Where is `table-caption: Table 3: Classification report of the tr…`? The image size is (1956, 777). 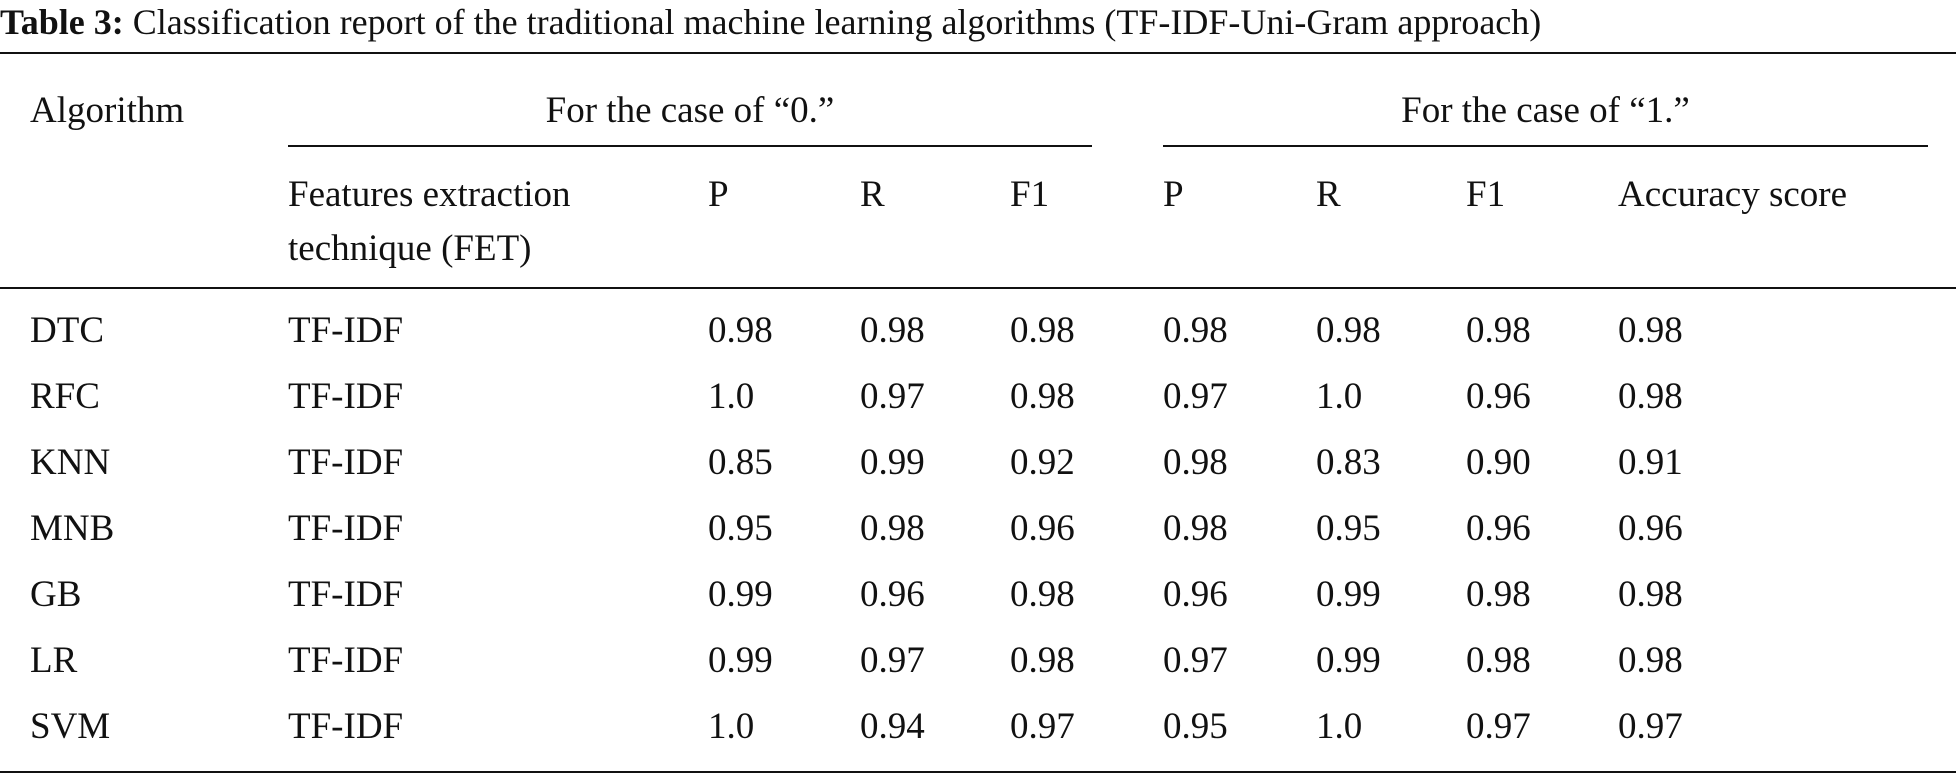 table-caption: Table 3: Classification report of the tr… is located at coordinates (978, 22).